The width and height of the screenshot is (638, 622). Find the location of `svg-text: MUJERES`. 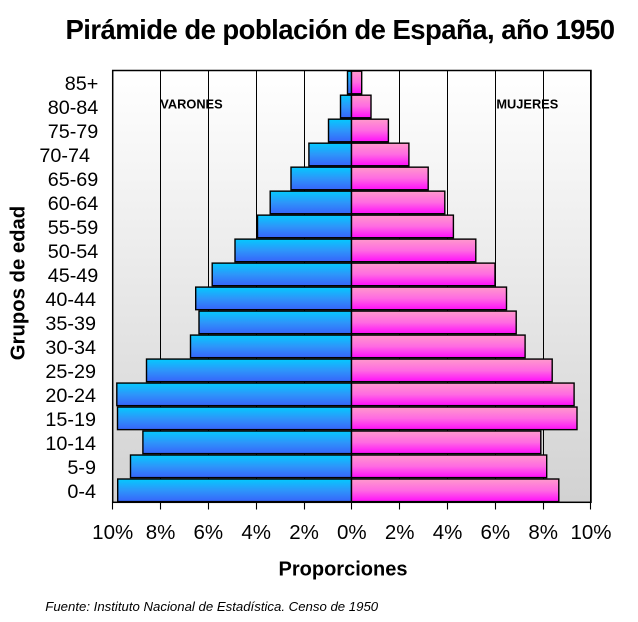

svg-text: MUJERES is located at coordinates (527, 103).